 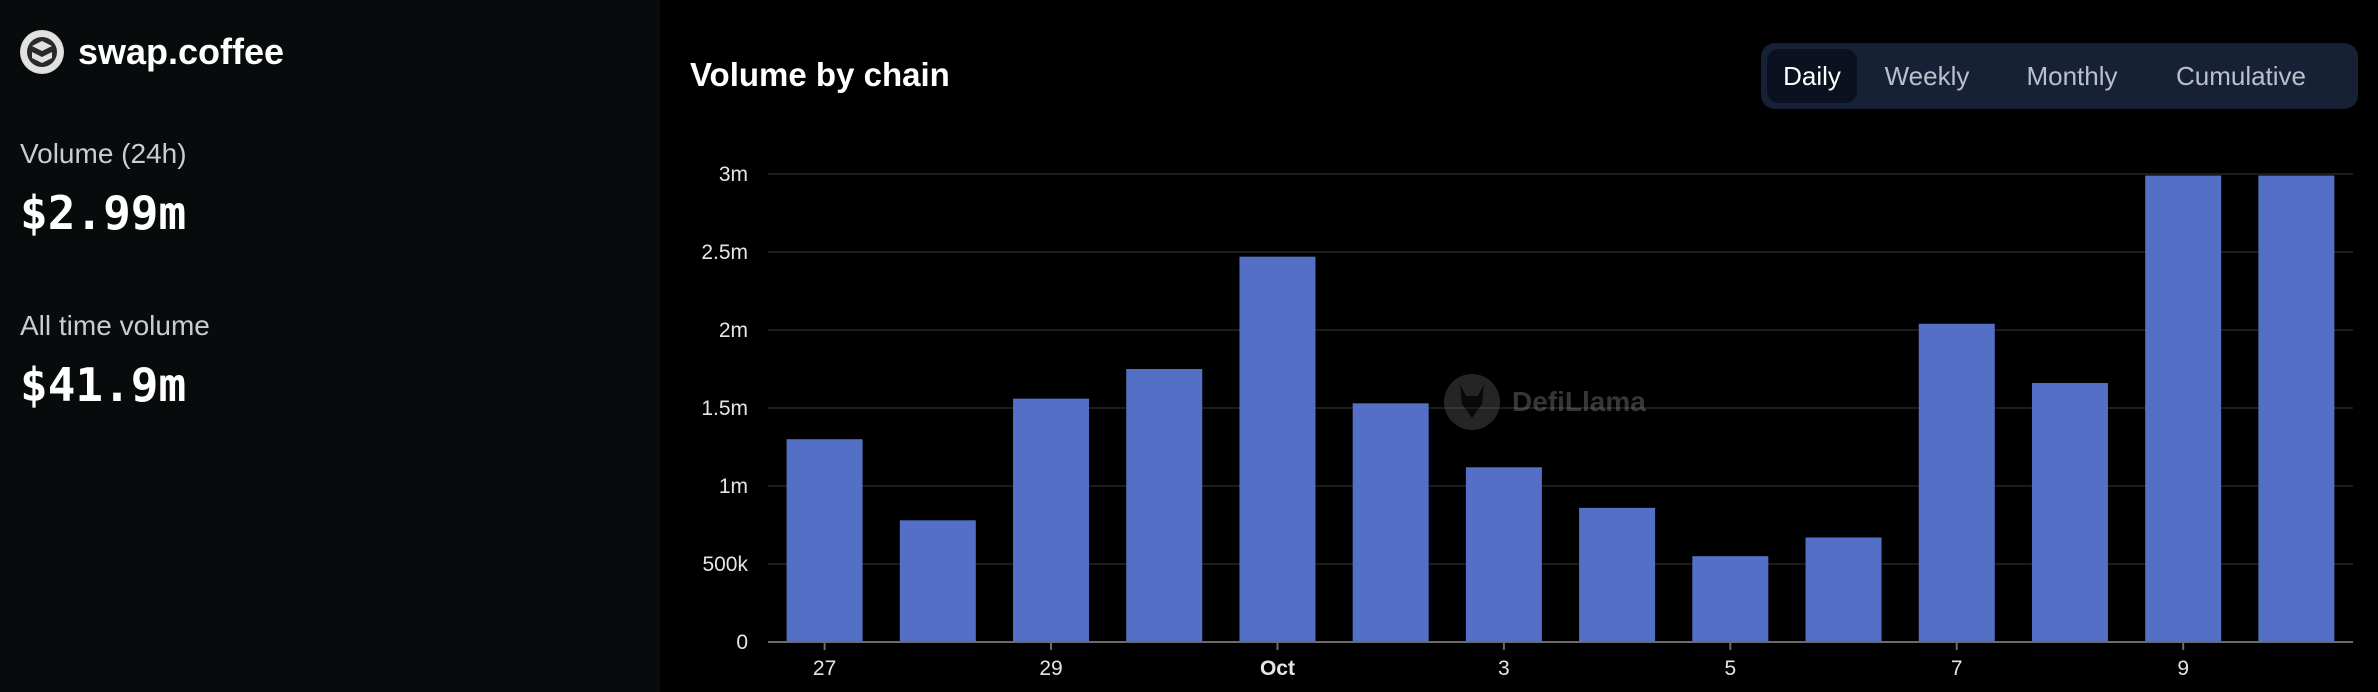 I want to click on x-tick-label: 29, so click(x=1050, y=668).